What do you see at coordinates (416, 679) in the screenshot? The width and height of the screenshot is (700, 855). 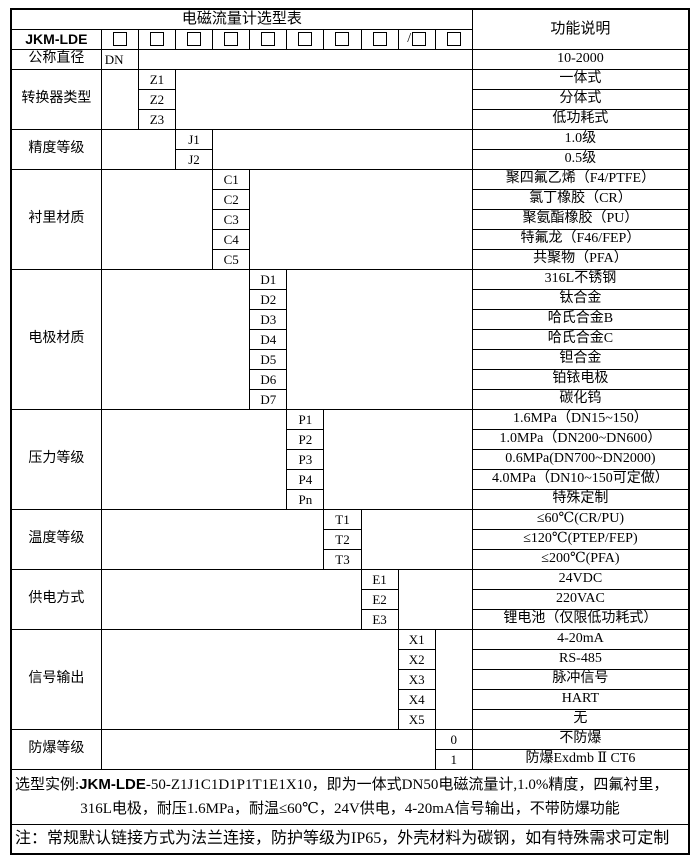 I see `code-cell-x3: X3` at bounding box center [416, 679].